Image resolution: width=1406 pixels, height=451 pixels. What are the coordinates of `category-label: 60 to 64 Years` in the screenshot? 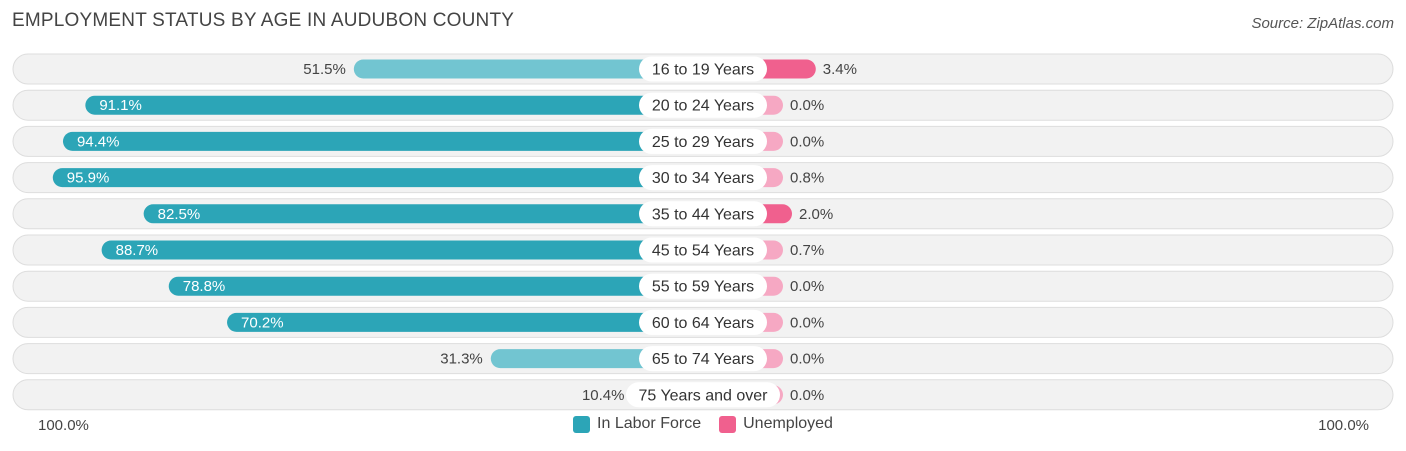 It's located at (703, 323).